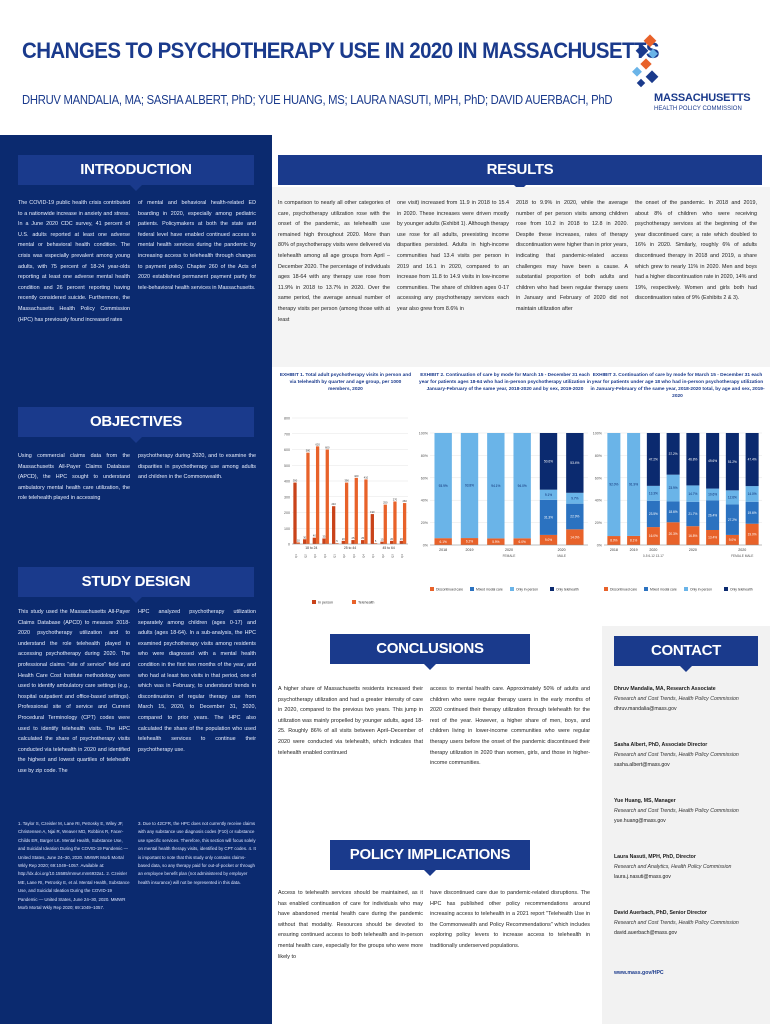 This screenshot has width=770, height=1024. I want to click on objectives-heading-text: OBJECTIVES, so click(136, 421).